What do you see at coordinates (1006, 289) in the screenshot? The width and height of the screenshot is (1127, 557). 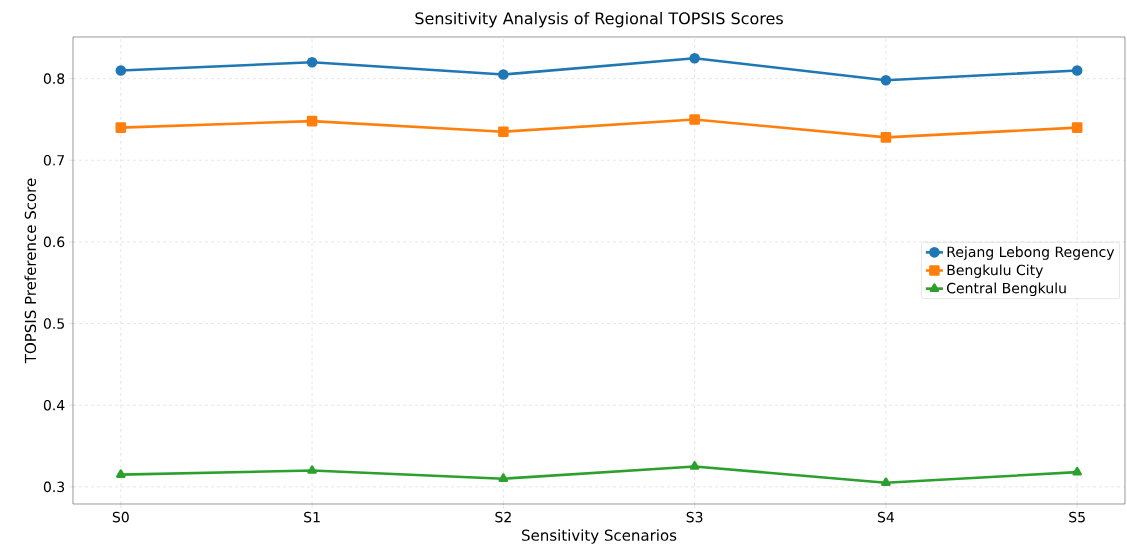 I see `legend-label: Central Bengkulu` at bounding box center [1006, 289].